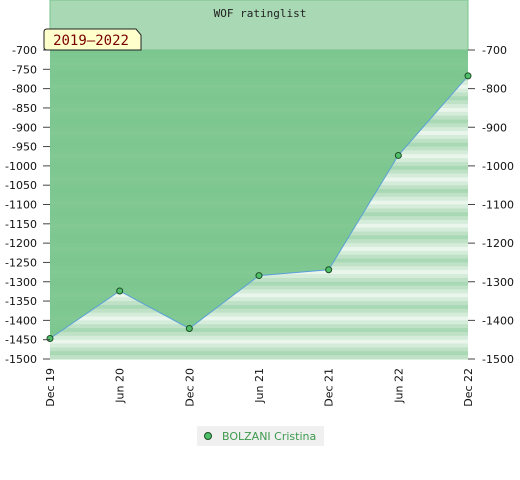 Image resolution: width=520 pixels, height=480 pixels. What do you see at coordinates (21, 205) in the screenshot?
I see `y-tick-left: -1100` at bounding box center [21, 205].